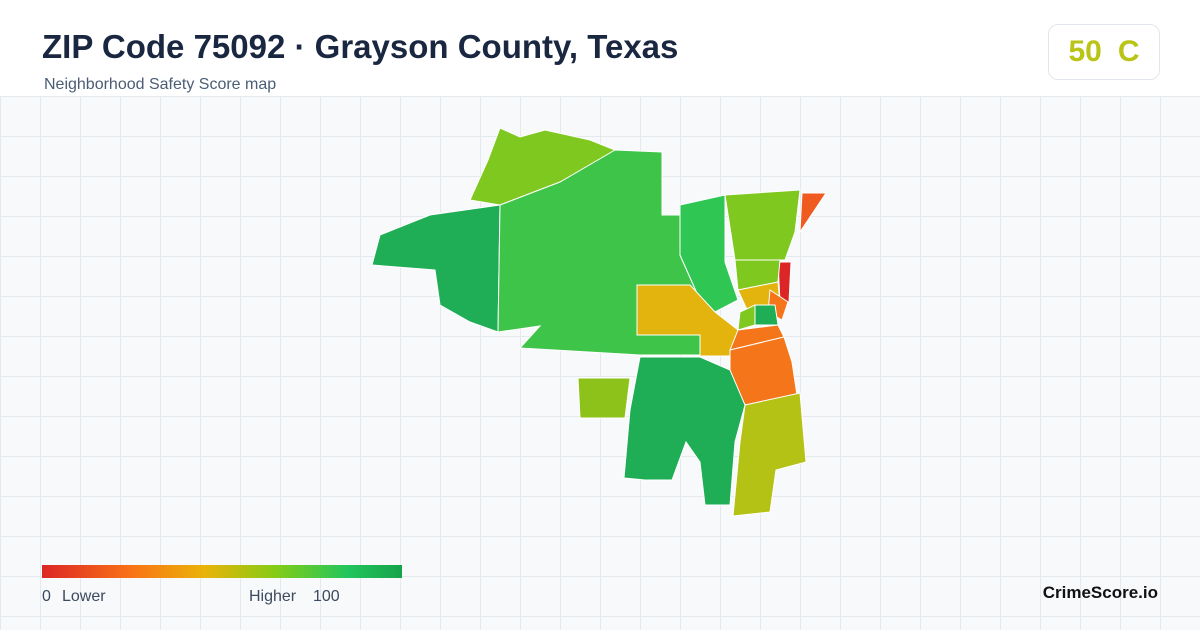  What do you see at coordinates (326, 596) in the screenshot?
I see `legend-max: 100` at bounding box center [326, 596].